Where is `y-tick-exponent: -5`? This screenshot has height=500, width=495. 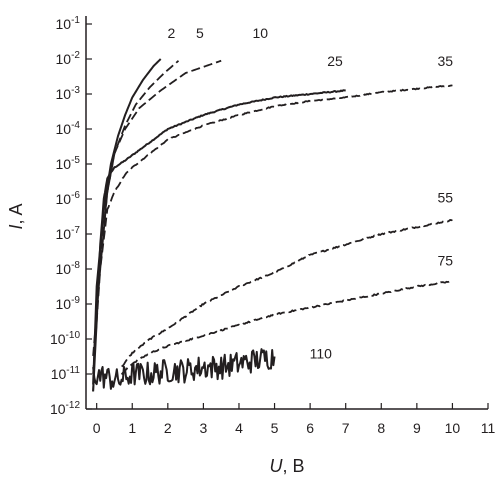
y-tick-exponent: -5 is located at coordinates (75, 160).